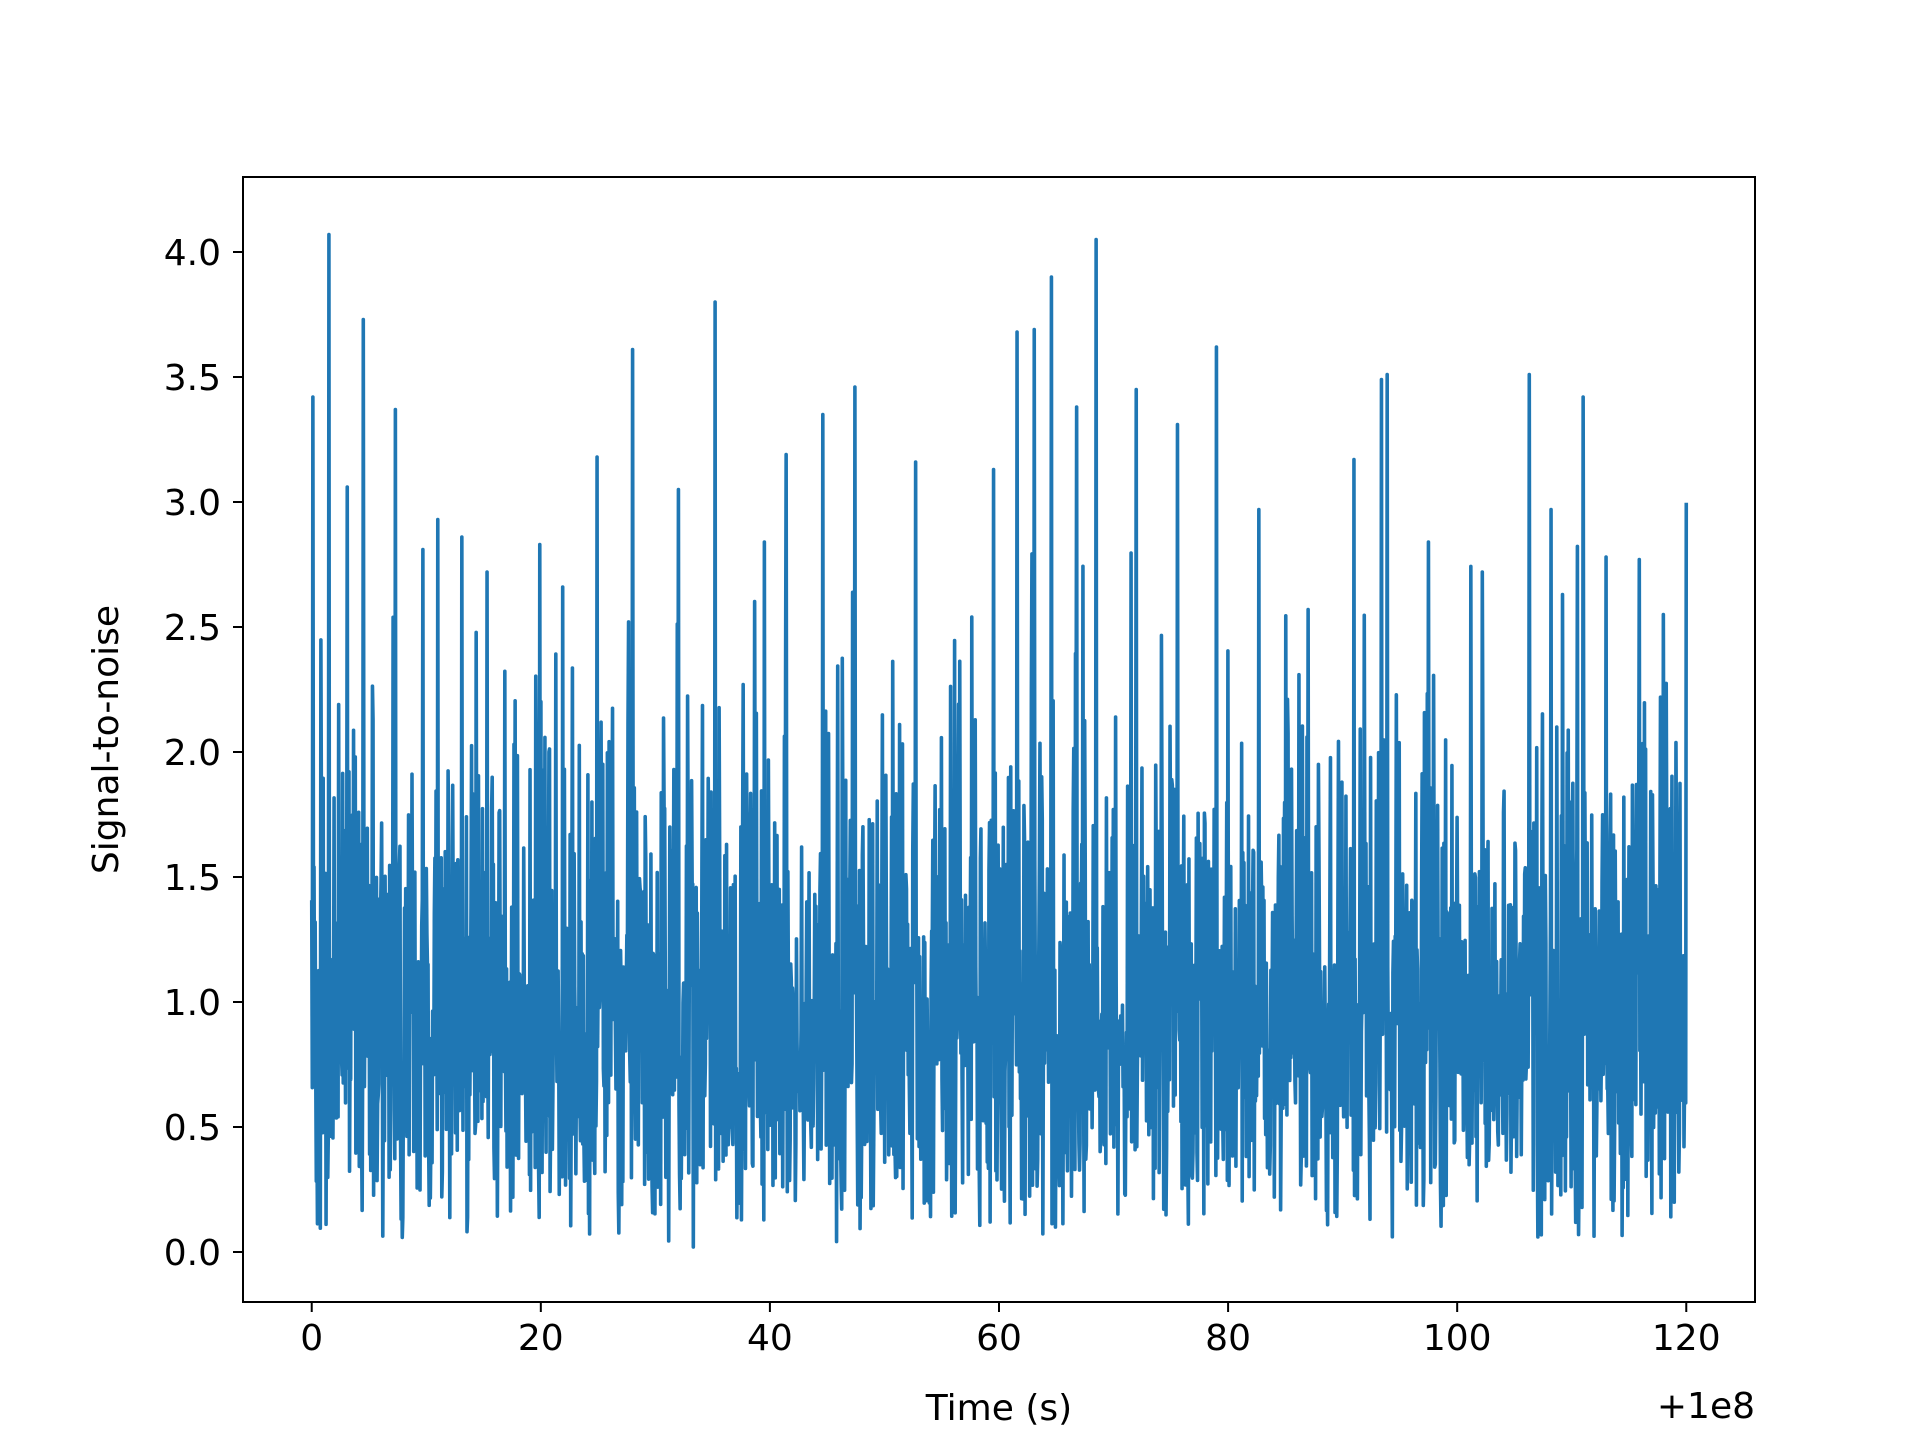  I want to click on y-tick-label: 3.5, so click(192, 378).